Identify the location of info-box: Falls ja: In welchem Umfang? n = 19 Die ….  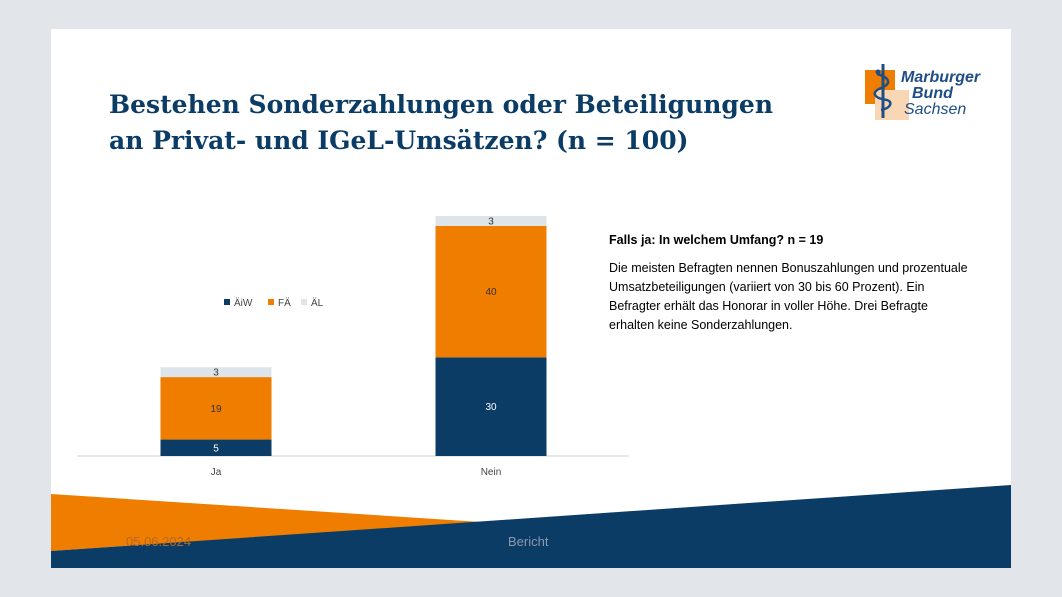
(789, 284).